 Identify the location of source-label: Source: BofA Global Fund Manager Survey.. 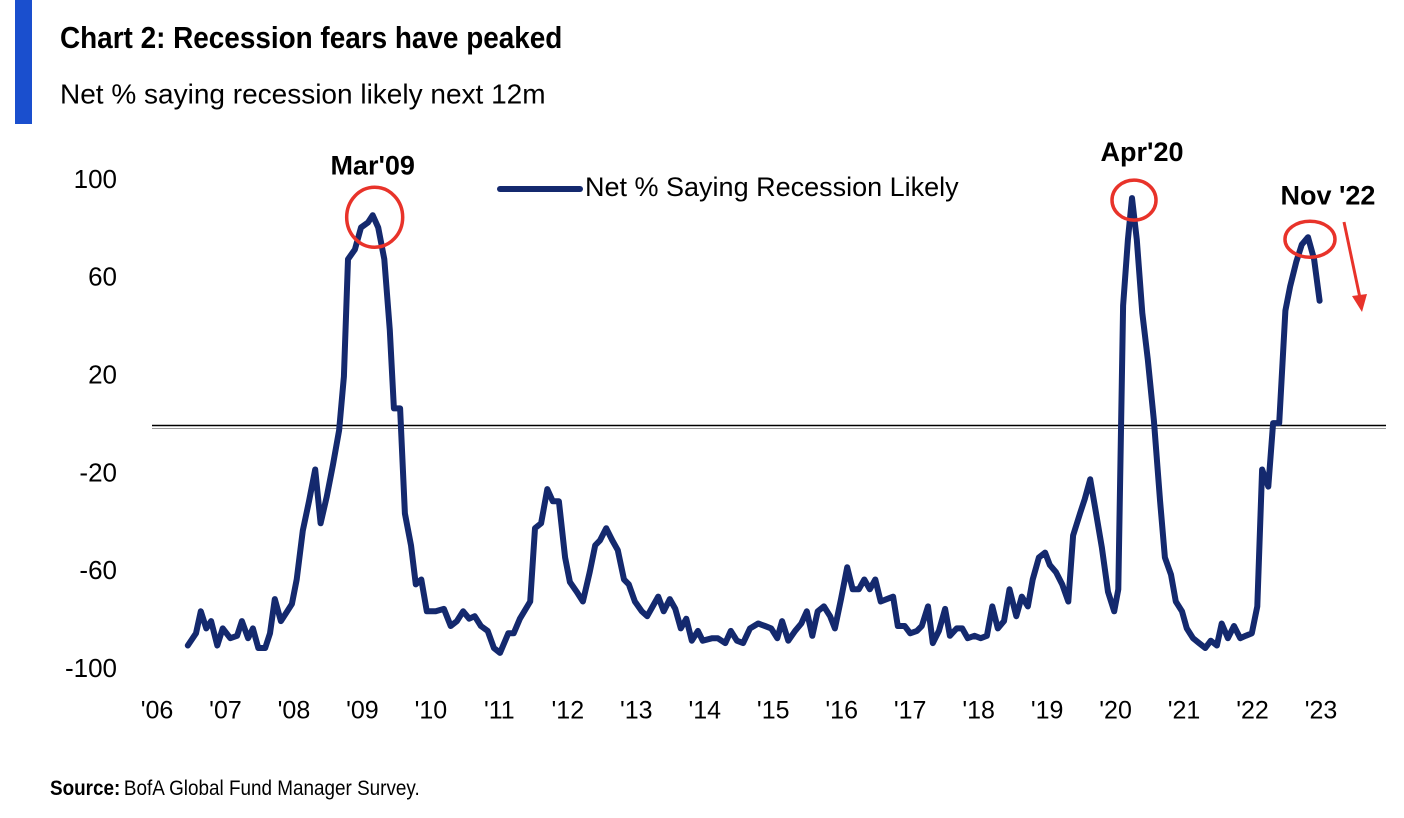
(235, 789).